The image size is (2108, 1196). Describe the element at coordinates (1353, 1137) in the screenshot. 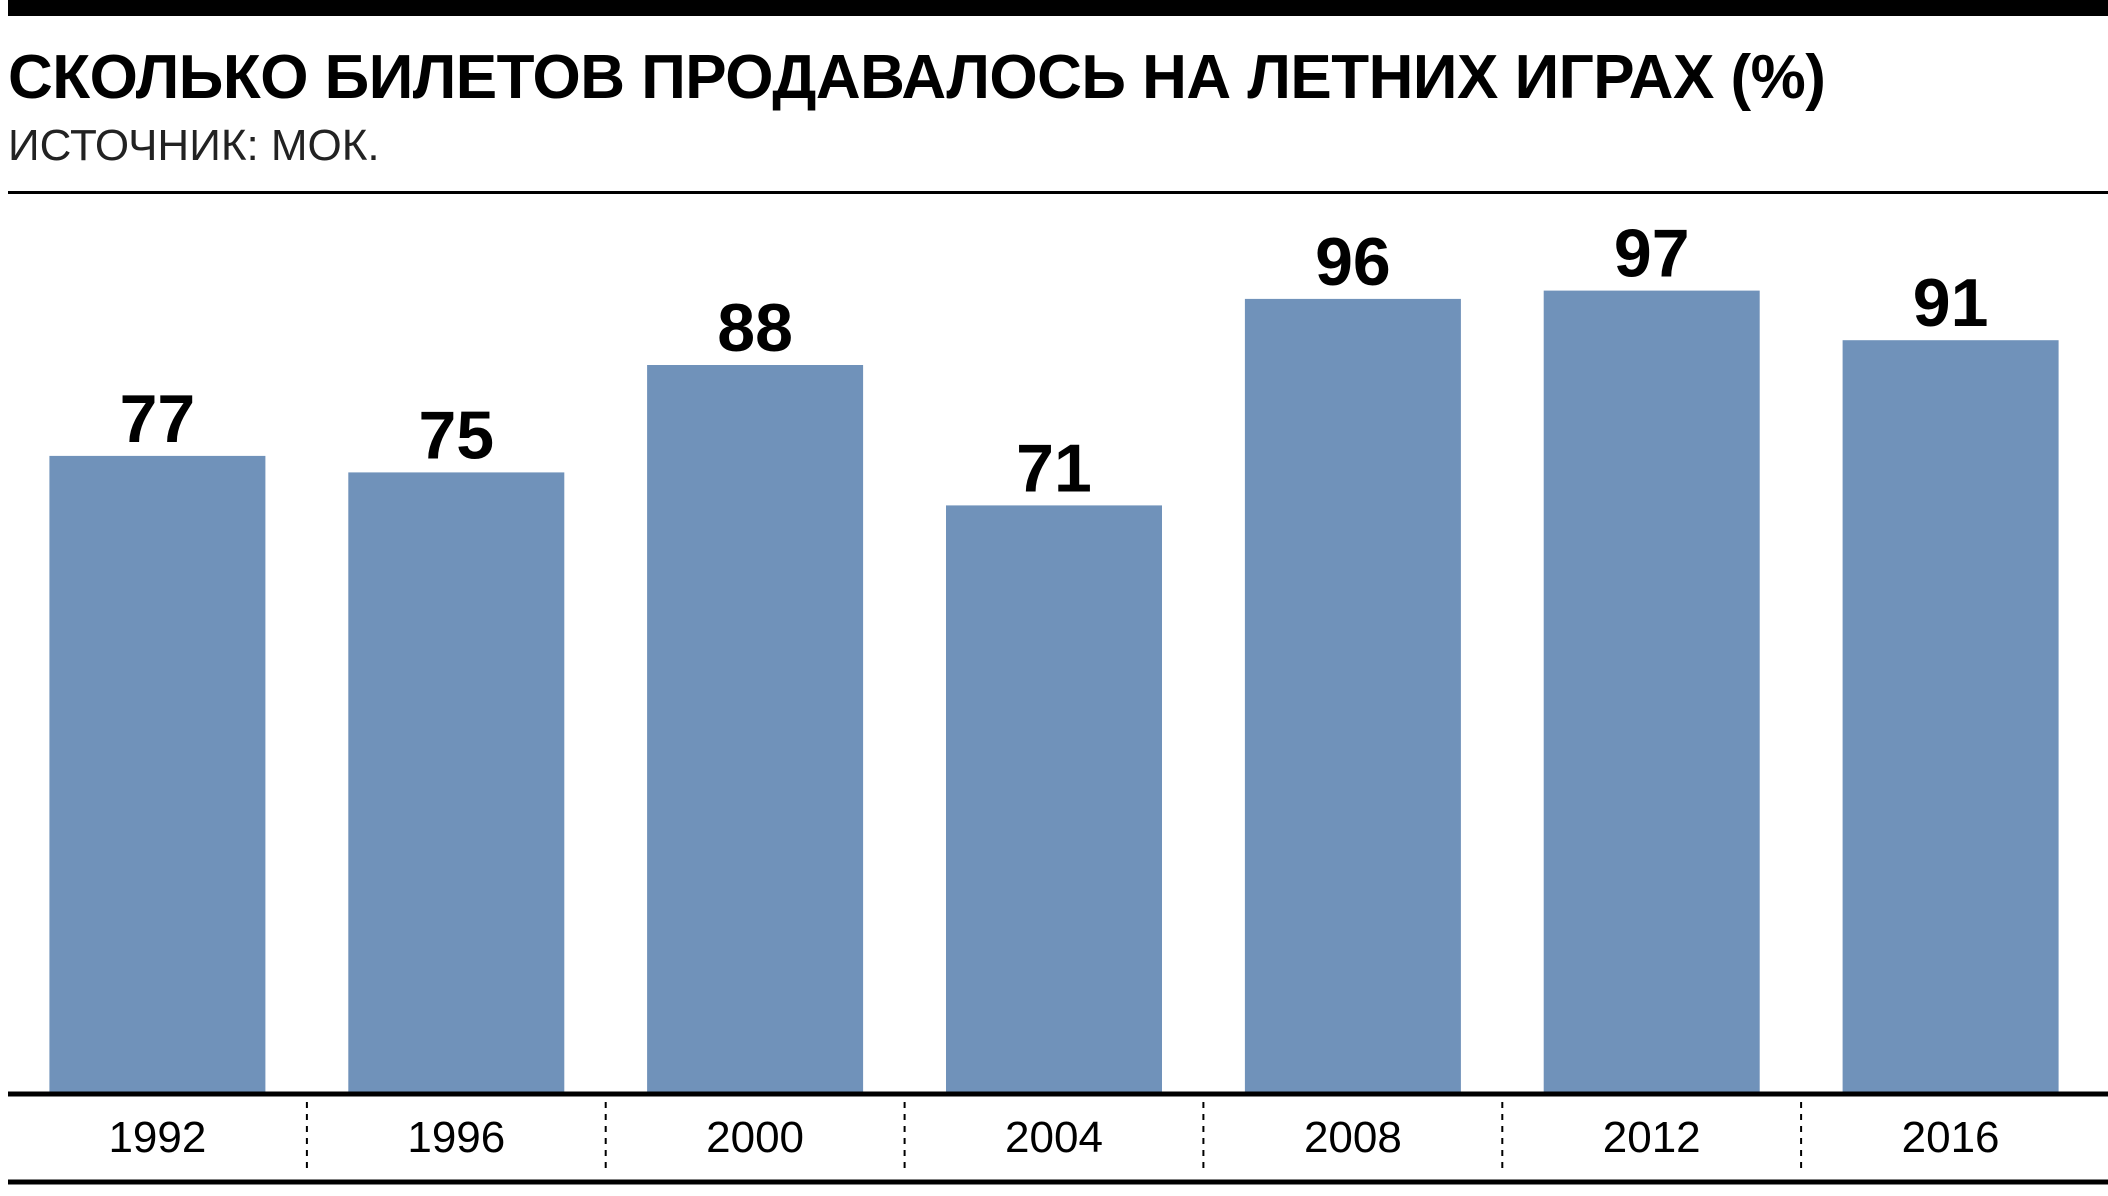

I see `tick-label-2008: 2008` at that location.